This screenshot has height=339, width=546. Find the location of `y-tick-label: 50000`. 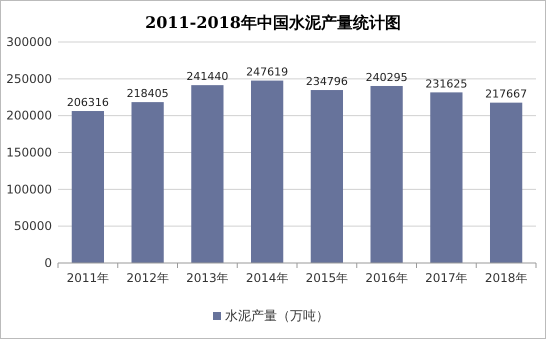

y-tick-label: 50000 is located at coordinates (33, 226).